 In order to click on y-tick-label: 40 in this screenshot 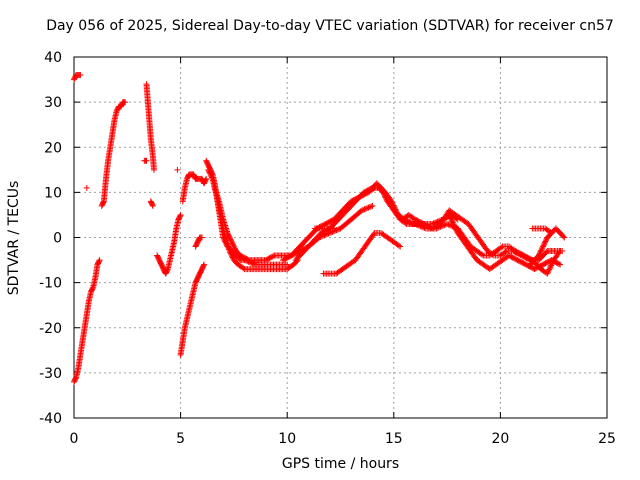, I will do `click(53, 58)`.